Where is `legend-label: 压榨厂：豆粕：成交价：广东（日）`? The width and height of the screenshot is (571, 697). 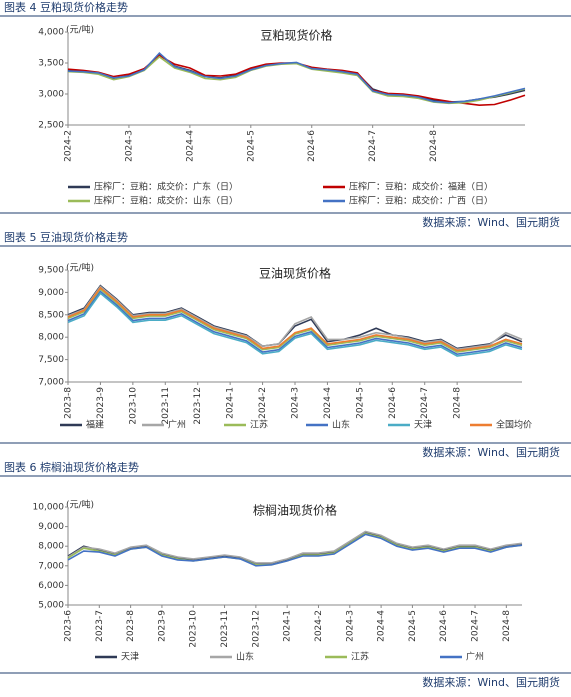
legend-label: 压榨厂：豆粕：成交价：广东（日） is located at coordinates (166, 187).